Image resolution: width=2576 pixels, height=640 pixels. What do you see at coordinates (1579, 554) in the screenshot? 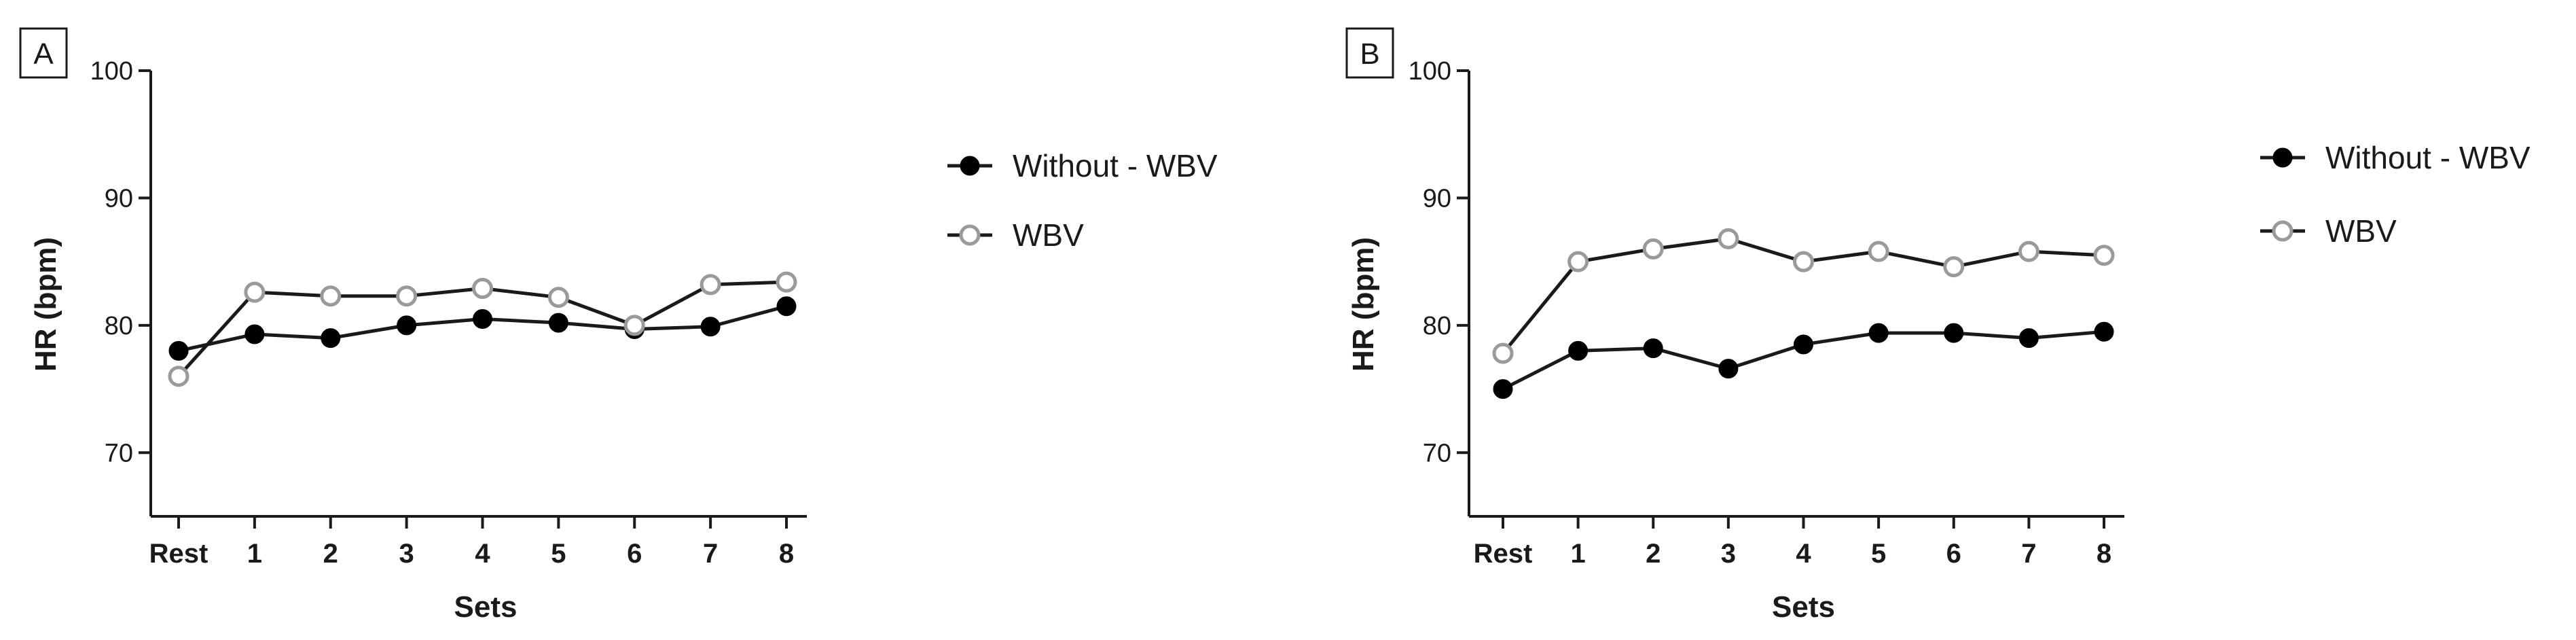
I see `panel-b-x-tick-label: 1` at bounding box center [1579, 554].